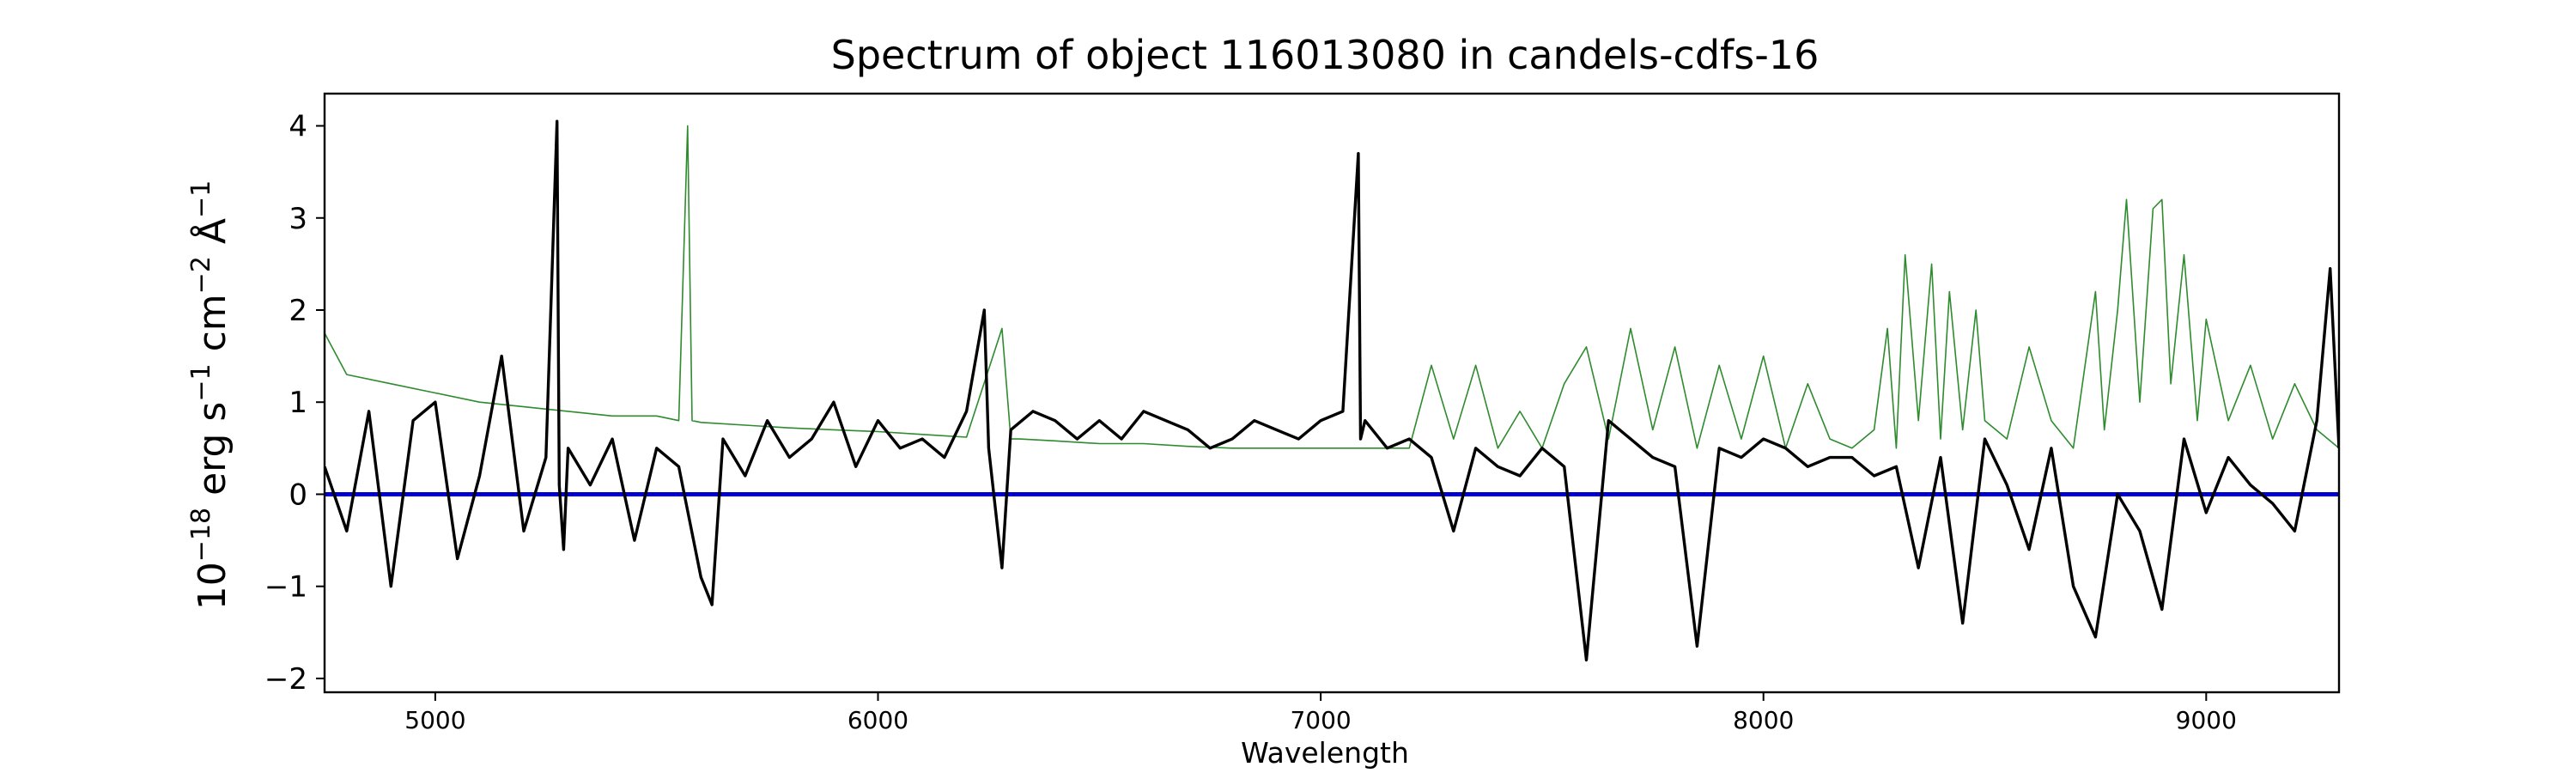  Describe the element at coordinates (213, 586) in the screenshot. I see `y-label-base: 10` at that location.